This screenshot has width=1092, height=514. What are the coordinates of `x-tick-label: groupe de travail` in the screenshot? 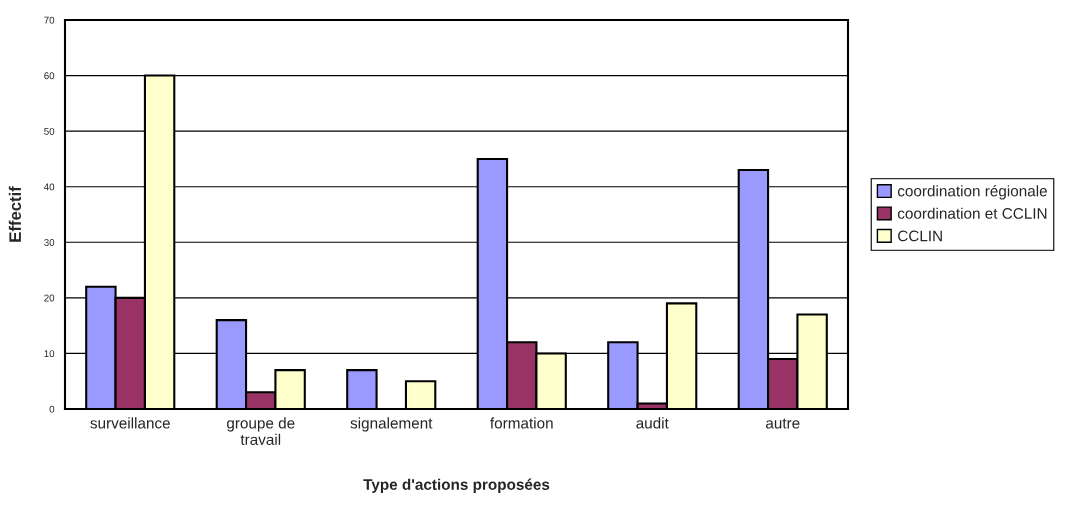 It's located at (260, 431).